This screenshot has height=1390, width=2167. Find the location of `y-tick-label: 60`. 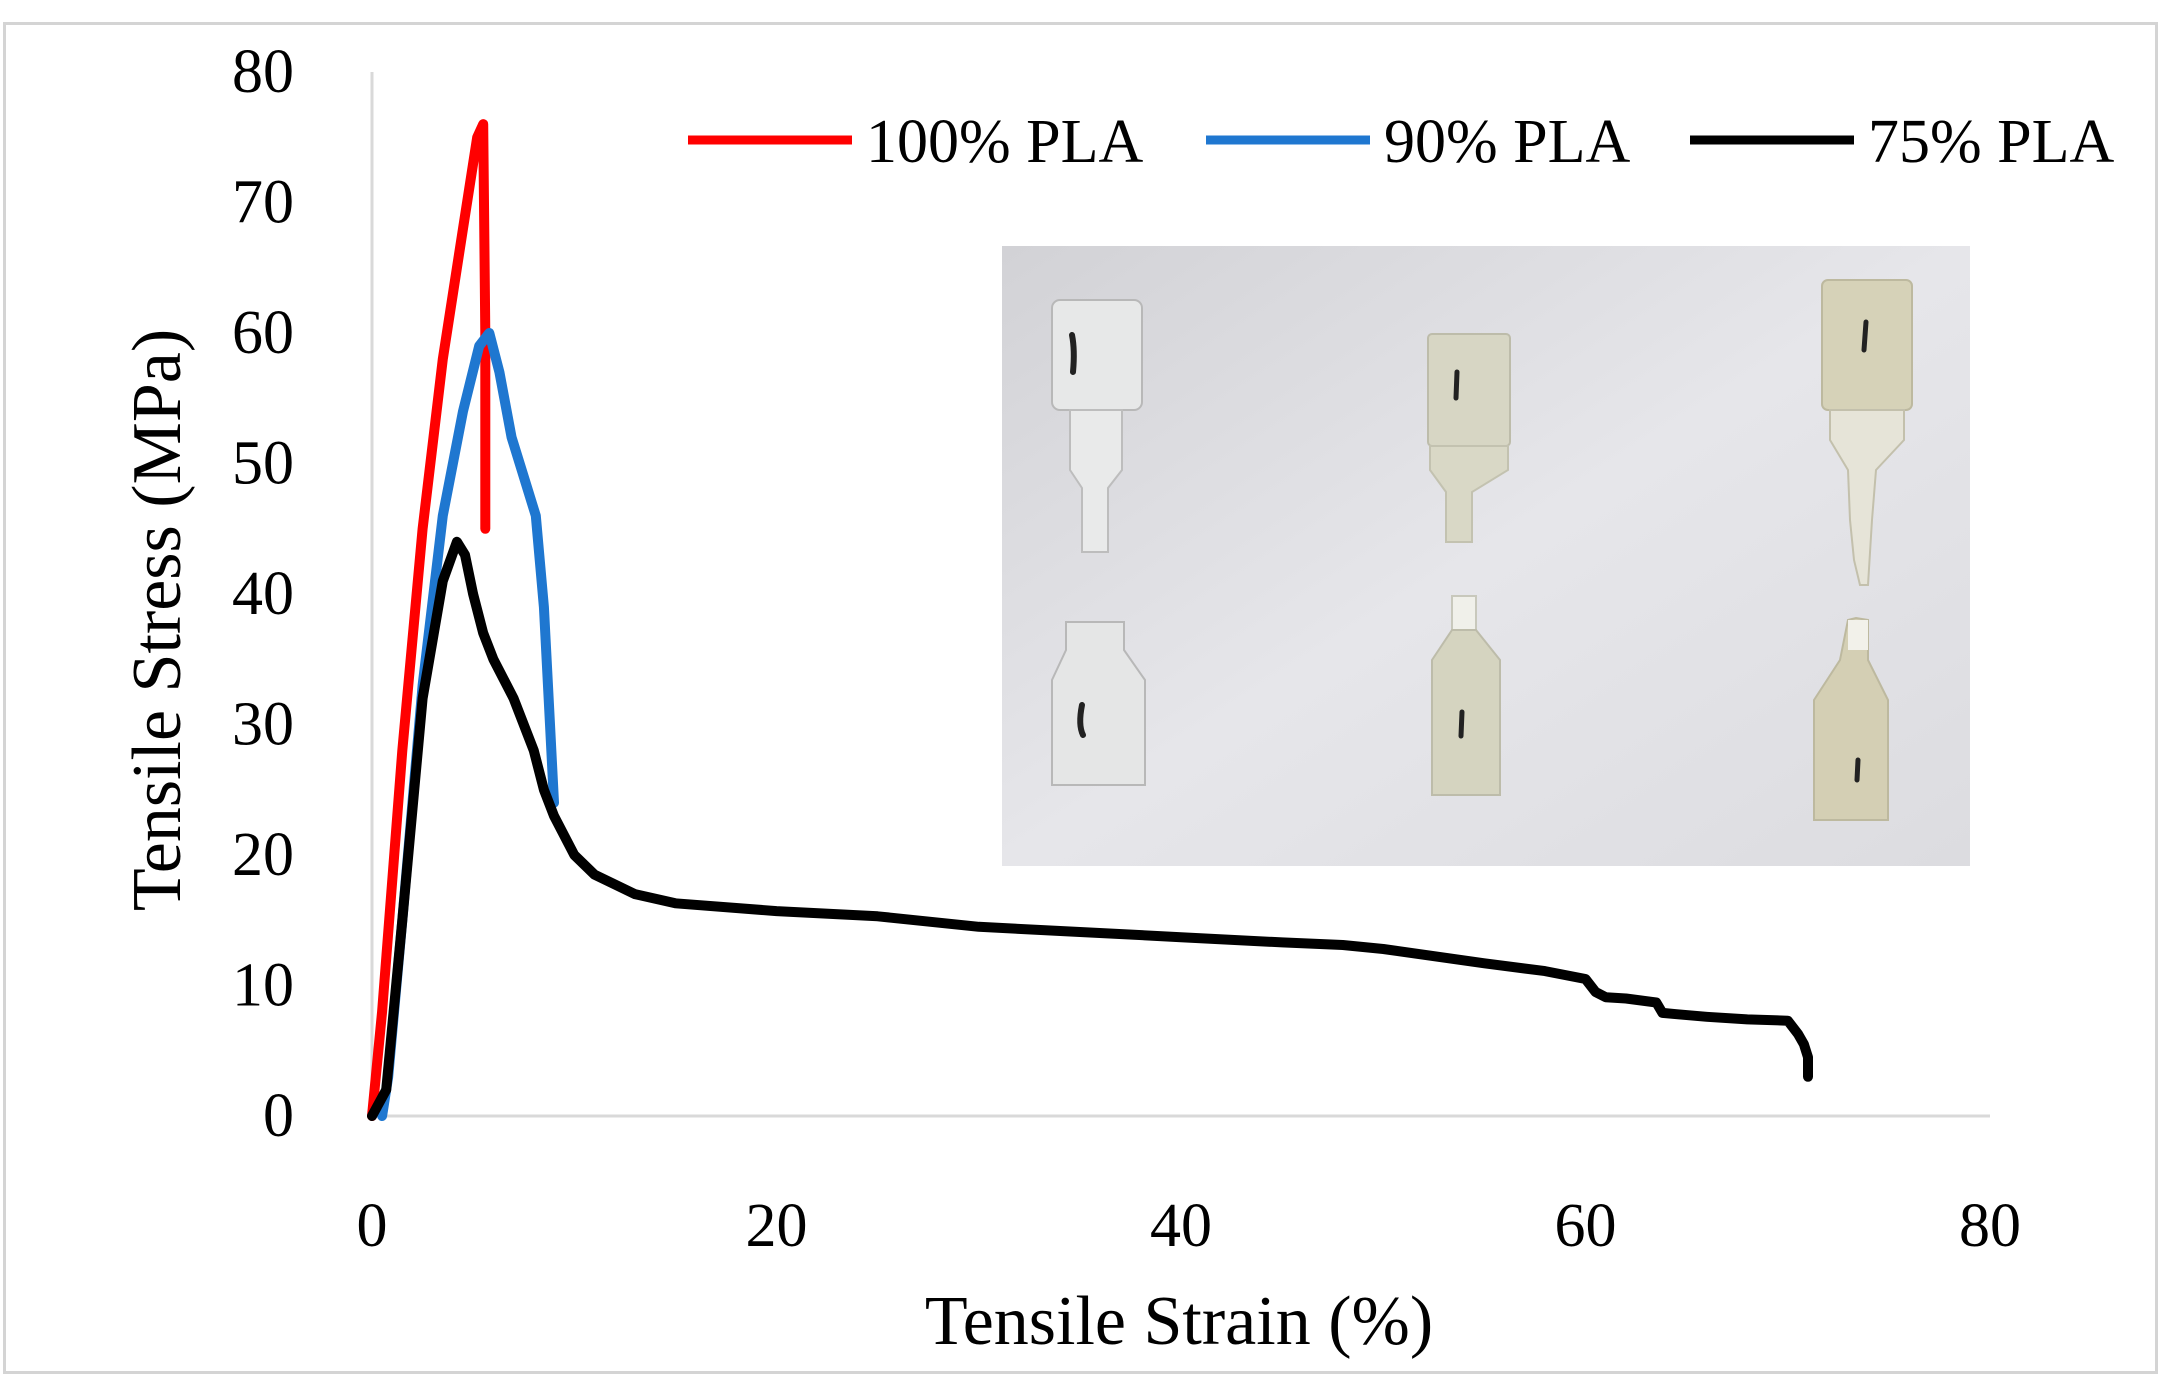

y-tick-label: 60 is located at coordinates (263, 333).